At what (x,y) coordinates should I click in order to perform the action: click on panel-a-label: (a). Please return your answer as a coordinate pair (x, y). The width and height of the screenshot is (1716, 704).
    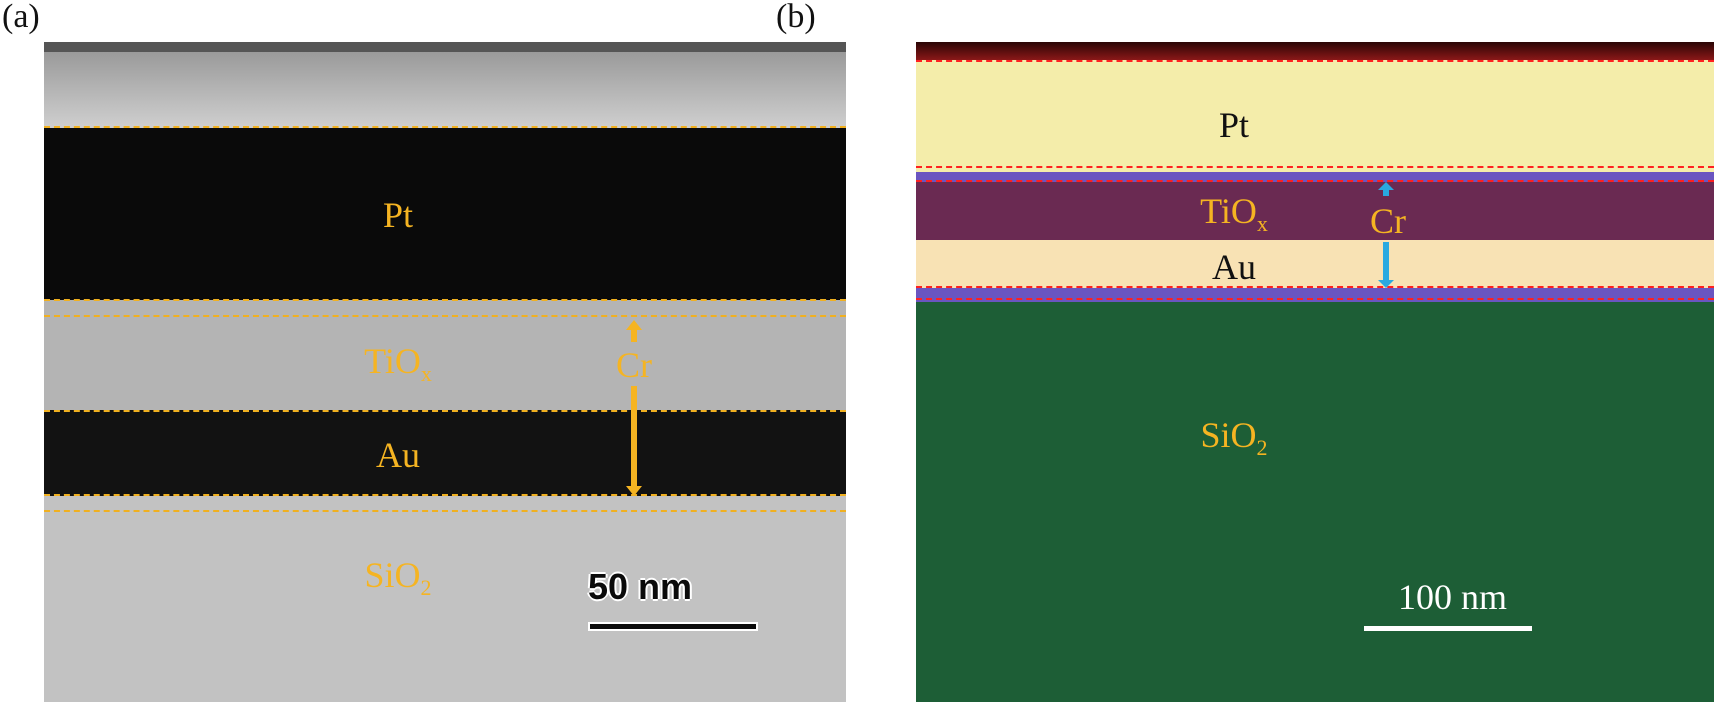
    Looking at the image, I should click on (21, 17).